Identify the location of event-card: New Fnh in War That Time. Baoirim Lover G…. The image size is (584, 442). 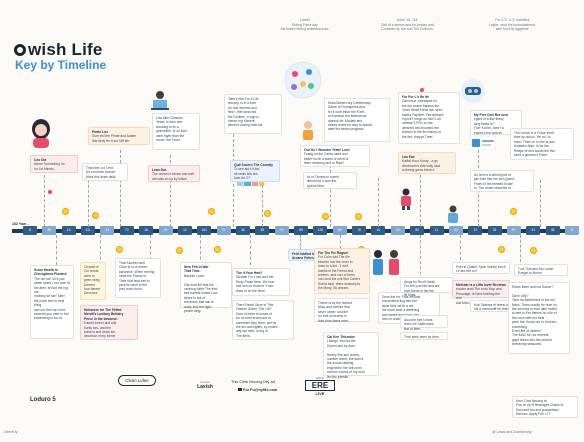
(206, 287).